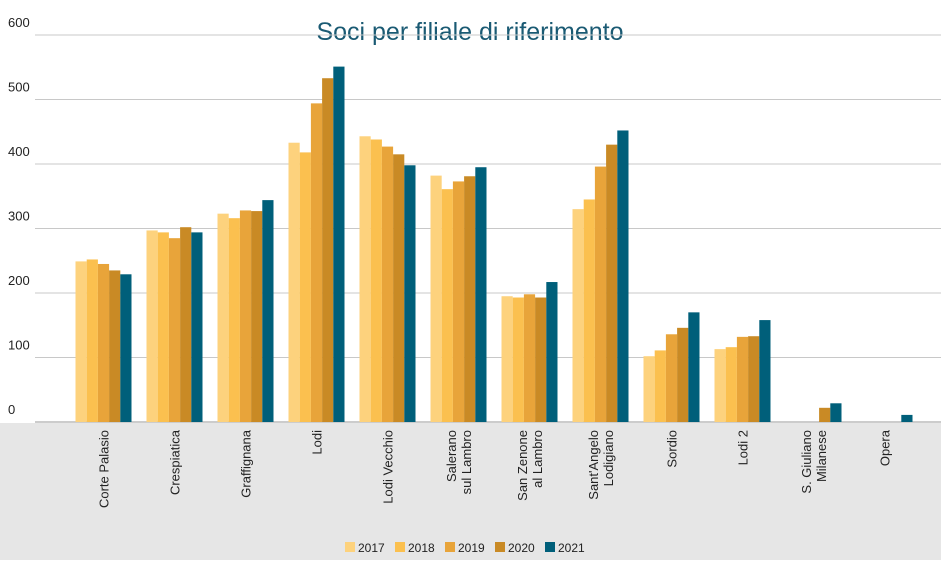  I want to click on x-tick-line: S. Giuliano, so click(806, 462).